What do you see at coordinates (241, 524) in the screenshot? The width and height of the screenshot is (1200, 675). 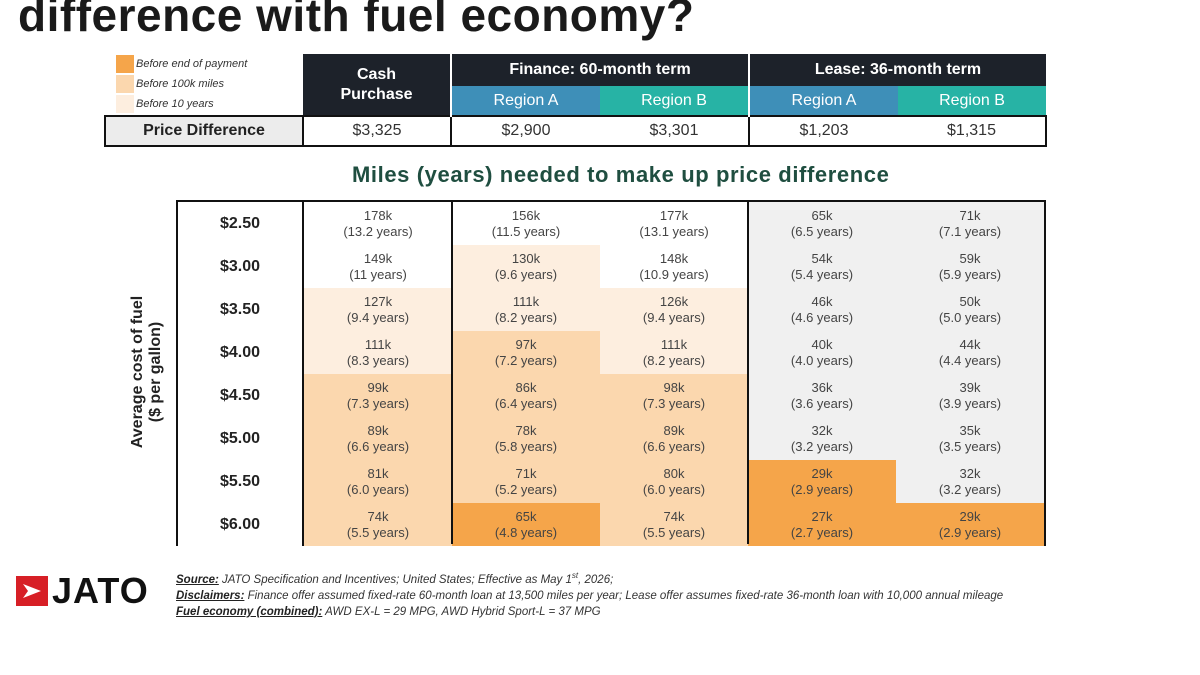 I see `fuel-price-label: $6.00` at bounding box center [241, 524].